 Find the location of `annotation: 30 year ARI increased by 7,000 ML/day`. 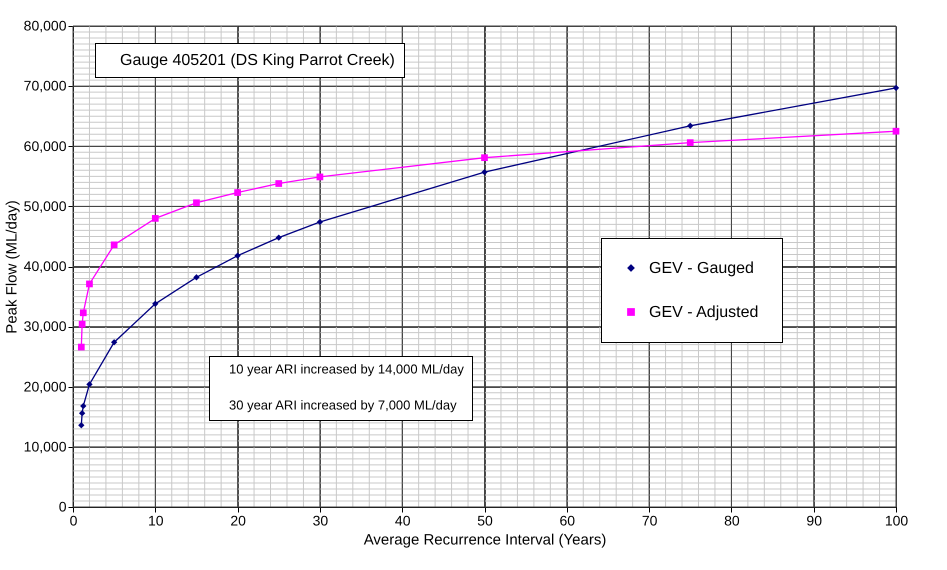

annotation: 30 year ARI increased by 7,000 ML/day is located at coordinates (343, 405).